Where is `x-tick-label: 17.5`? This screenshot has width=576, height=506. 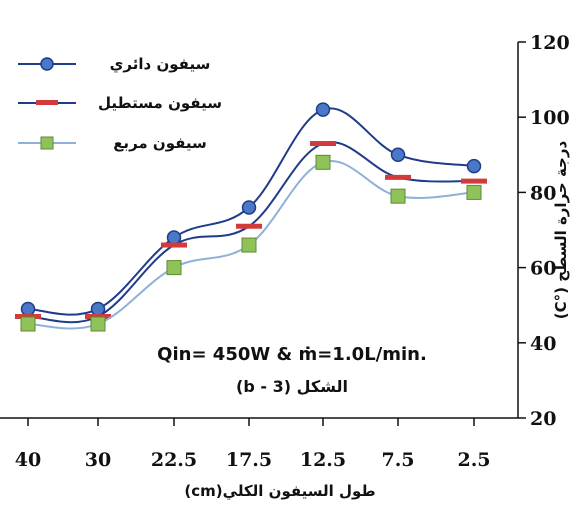 x-tick-label: 17.5 is located at coordinates (249, 460).